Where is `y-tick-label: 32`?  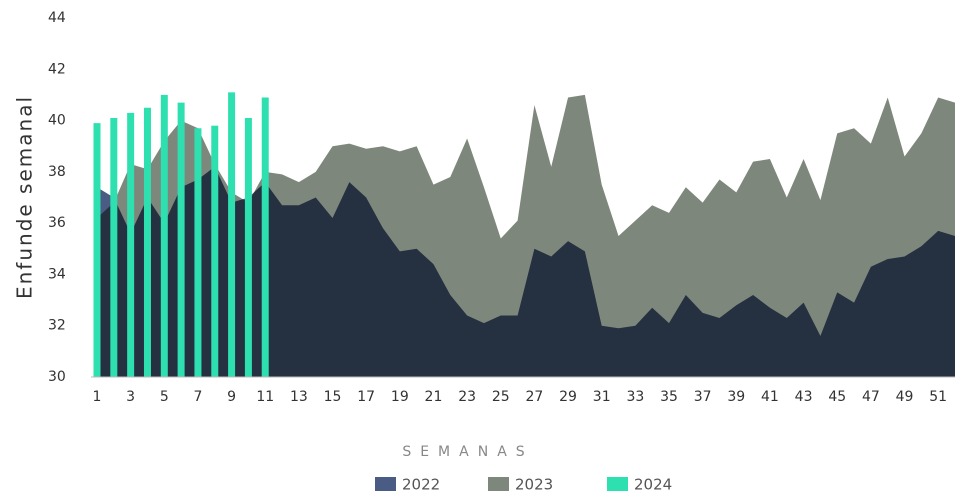
y-tick-label: 32 is located at coordinates (57, 326).